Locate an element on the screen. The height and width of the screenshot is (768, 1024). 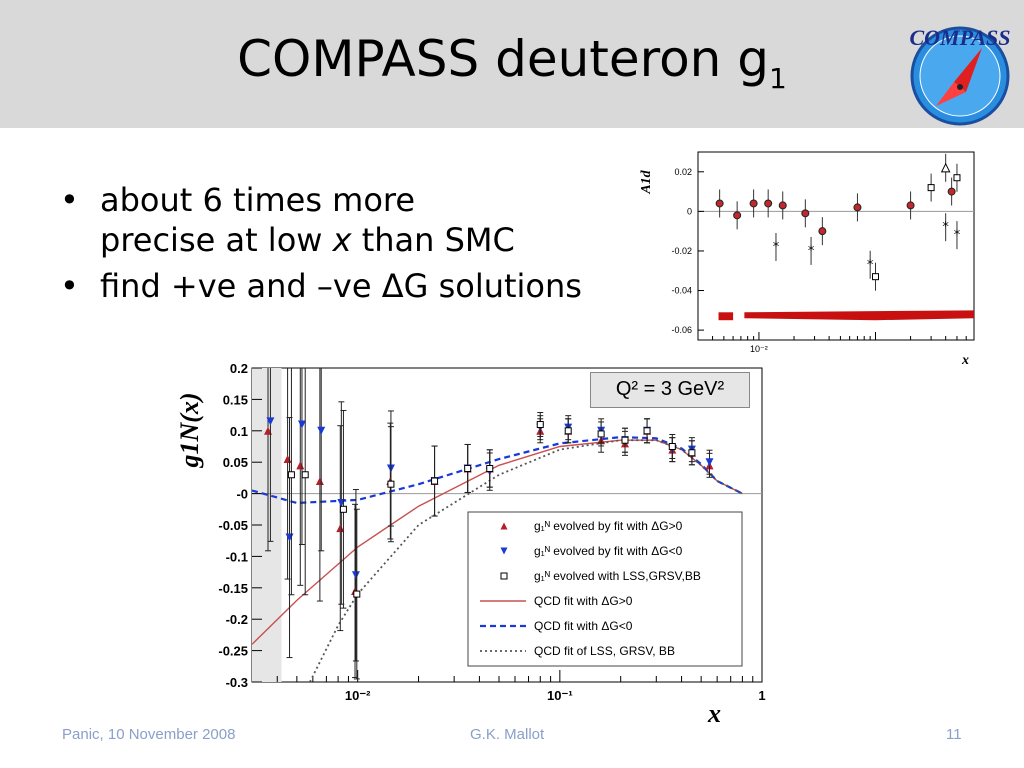
y-tick-label: 0.15 is located at coordinates (235, 399).